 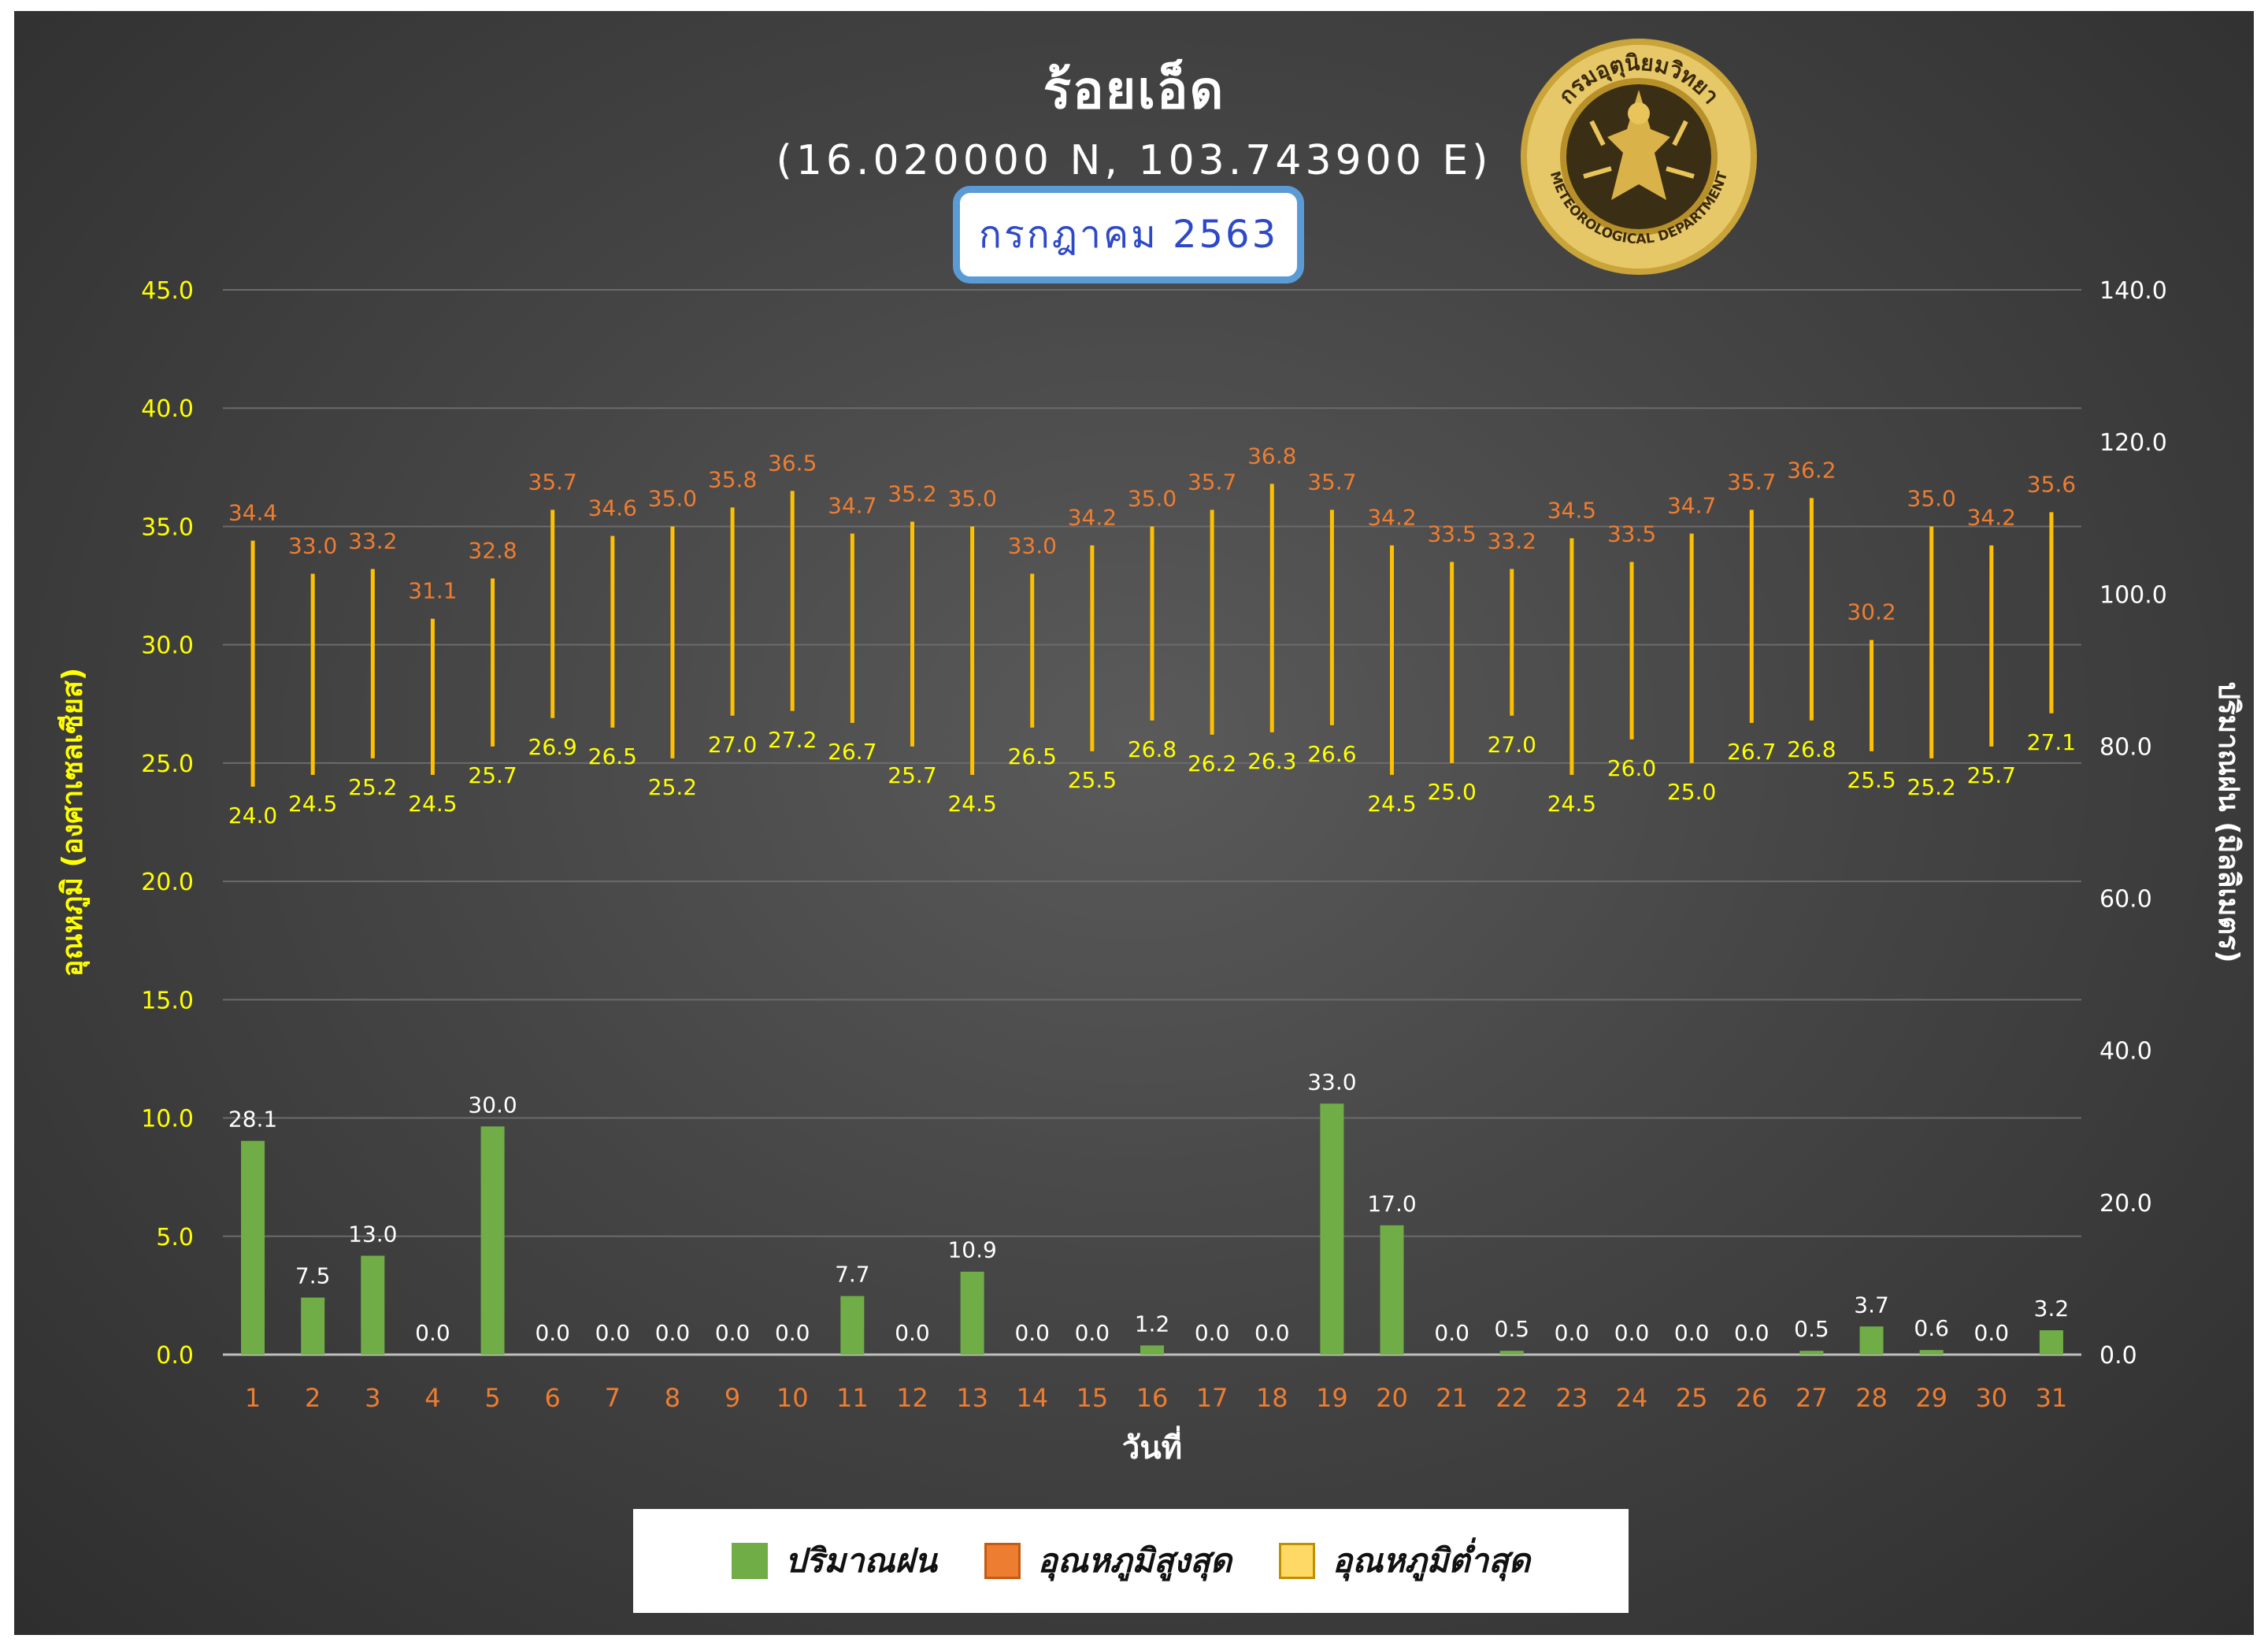 What do you see at coordinates (167, 1000) in the screenshot?
I see `y-left-tick-label: 15.0` at bounding box center [167, 1000].